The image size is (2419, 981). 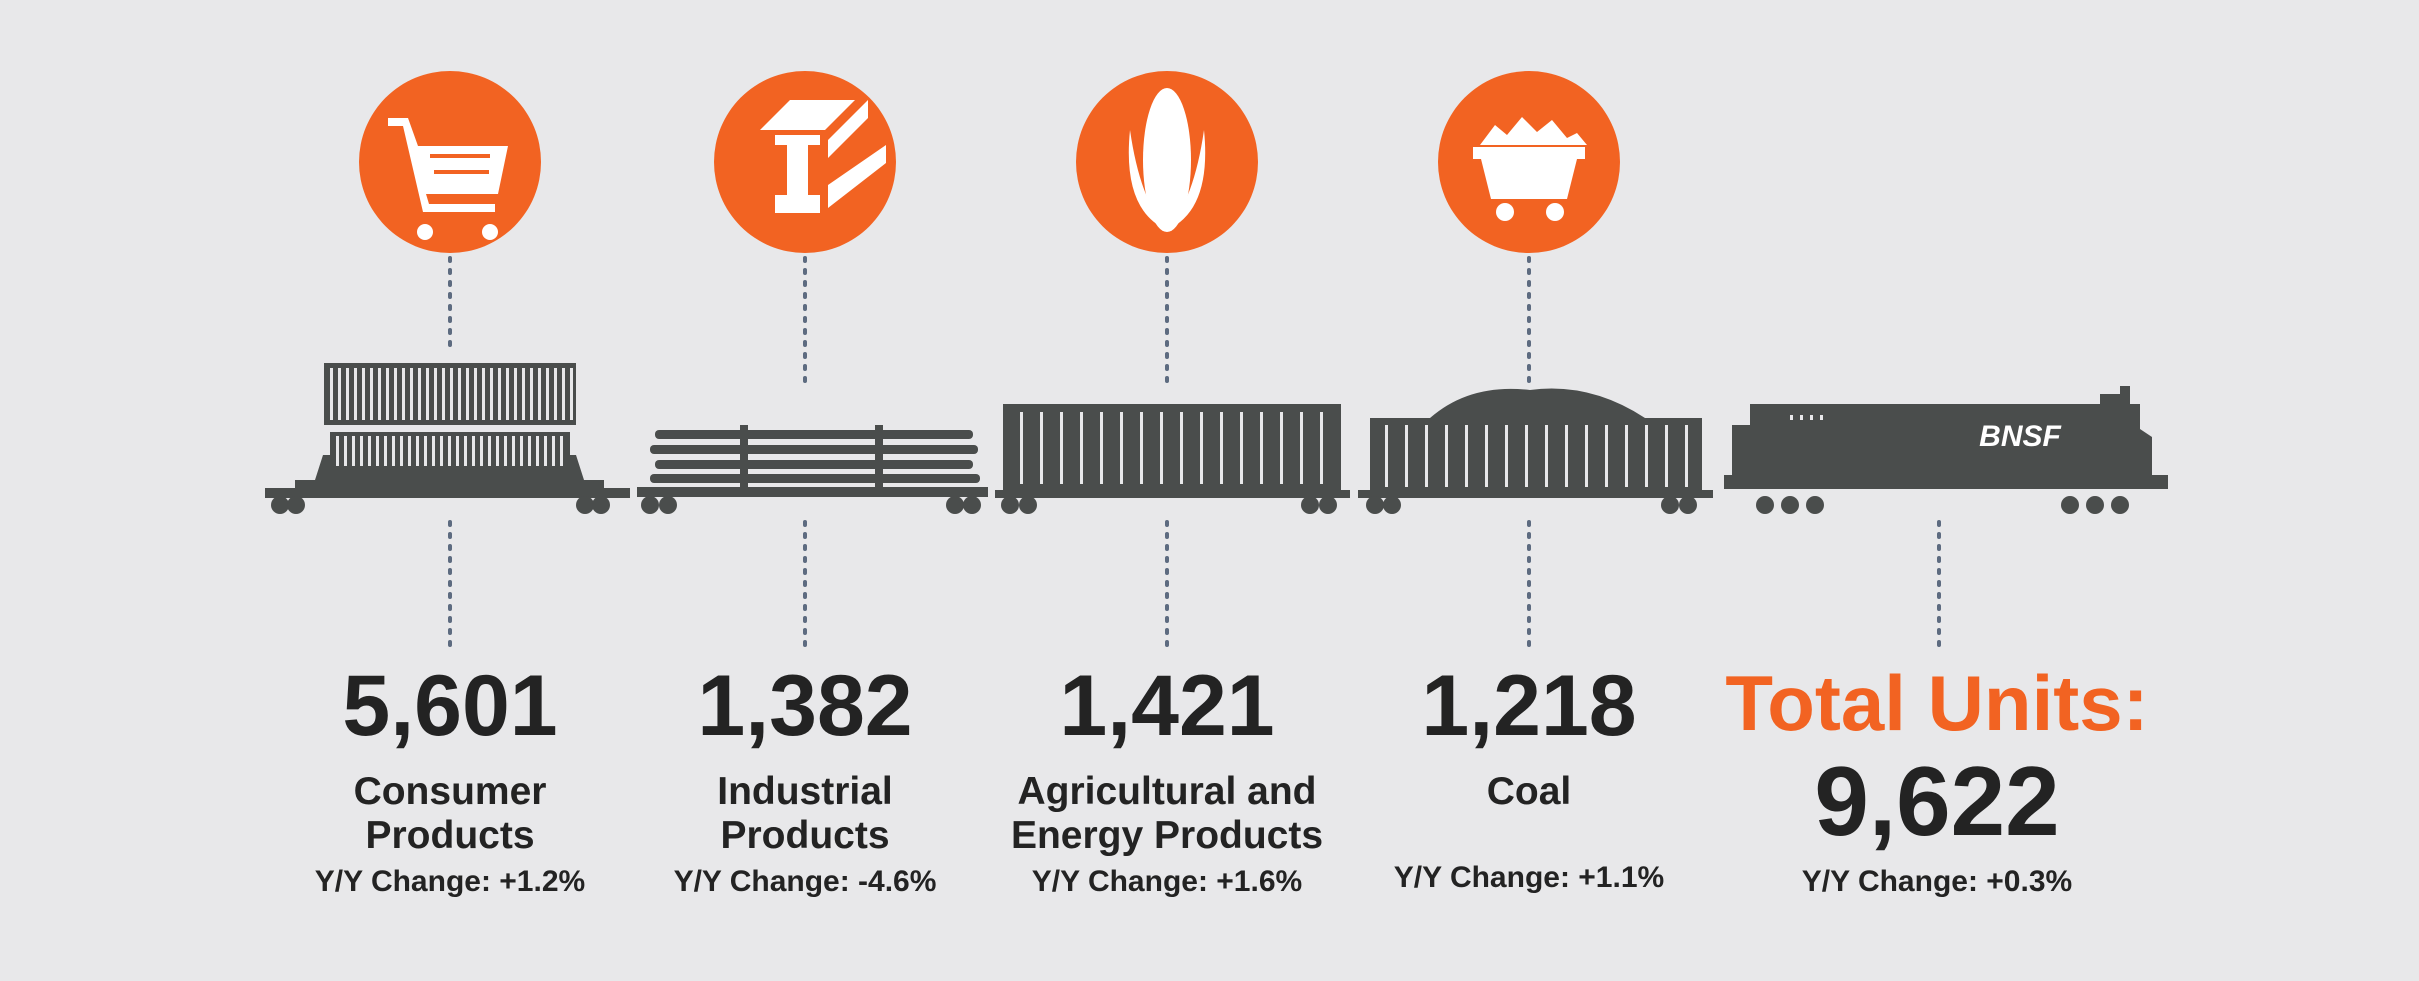 What do you see at coordinates (450, 791) in the screenshot?
I see `category-label: Consumer` at bounding box center [450, 791].